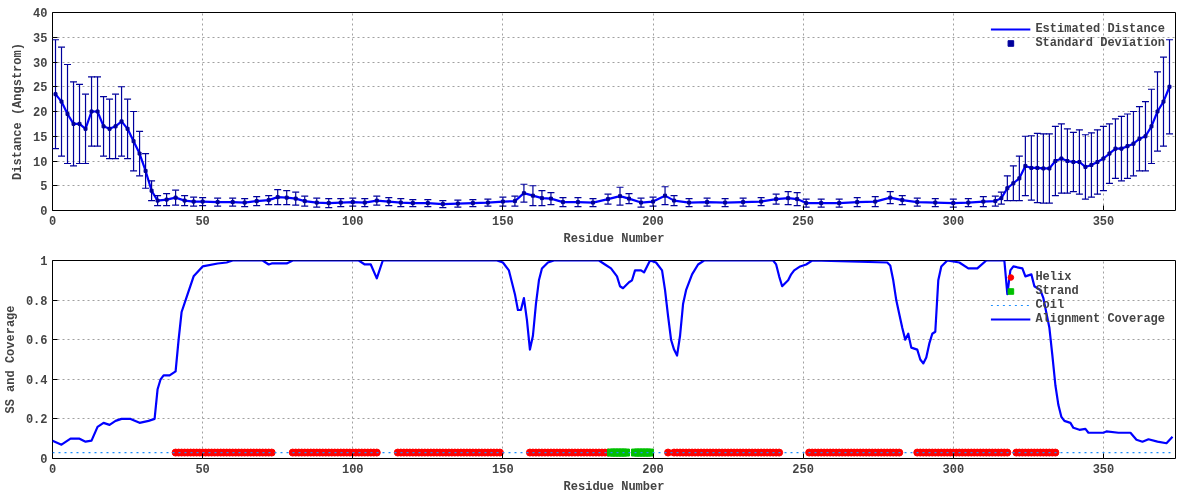 The width and height of the screenshot is (1200, 500). Describe the element at coordinates (36, 380) in the screenshot. I see `y-tick-label: 0.4` at that location.